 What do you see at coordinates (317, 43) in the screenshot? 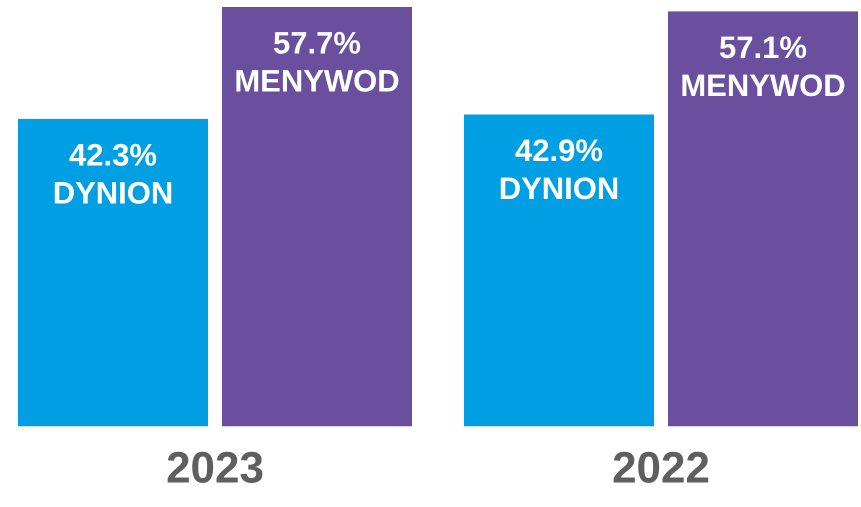
I see `data-label: 57.7%` at bounding box center [317, 43].